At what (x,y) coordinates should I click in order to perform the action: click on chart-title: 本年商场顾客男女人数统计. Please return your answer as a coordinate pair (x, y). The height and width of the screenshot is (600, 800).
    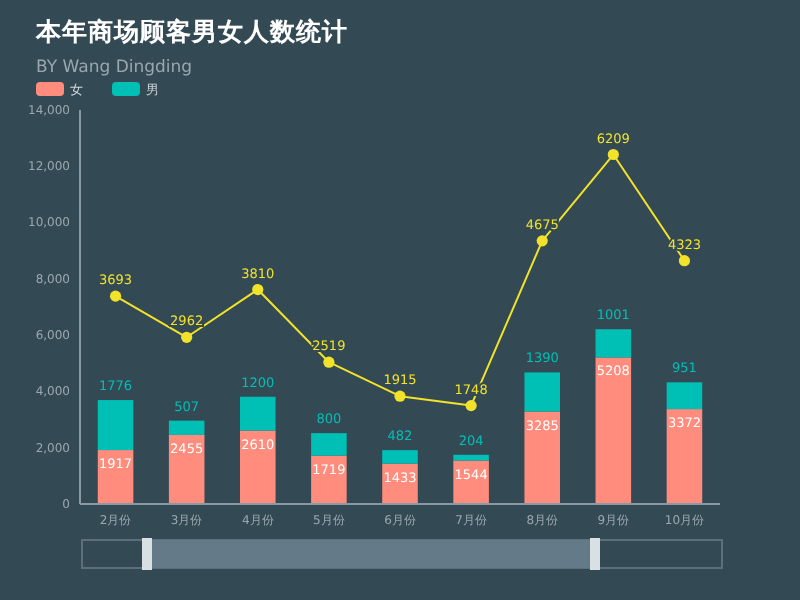
    Looking at the image, I should click on (191, 31).